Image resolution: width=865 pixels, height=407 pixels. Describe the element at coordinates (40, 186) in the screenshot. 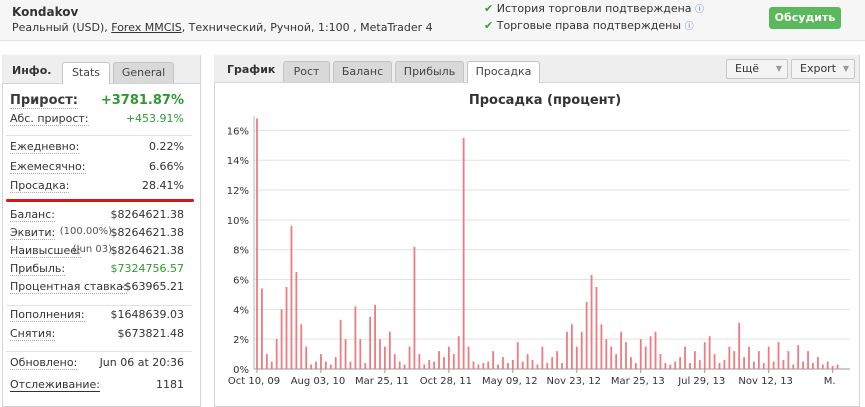

I see `stat-label: Просадка:` at that location.